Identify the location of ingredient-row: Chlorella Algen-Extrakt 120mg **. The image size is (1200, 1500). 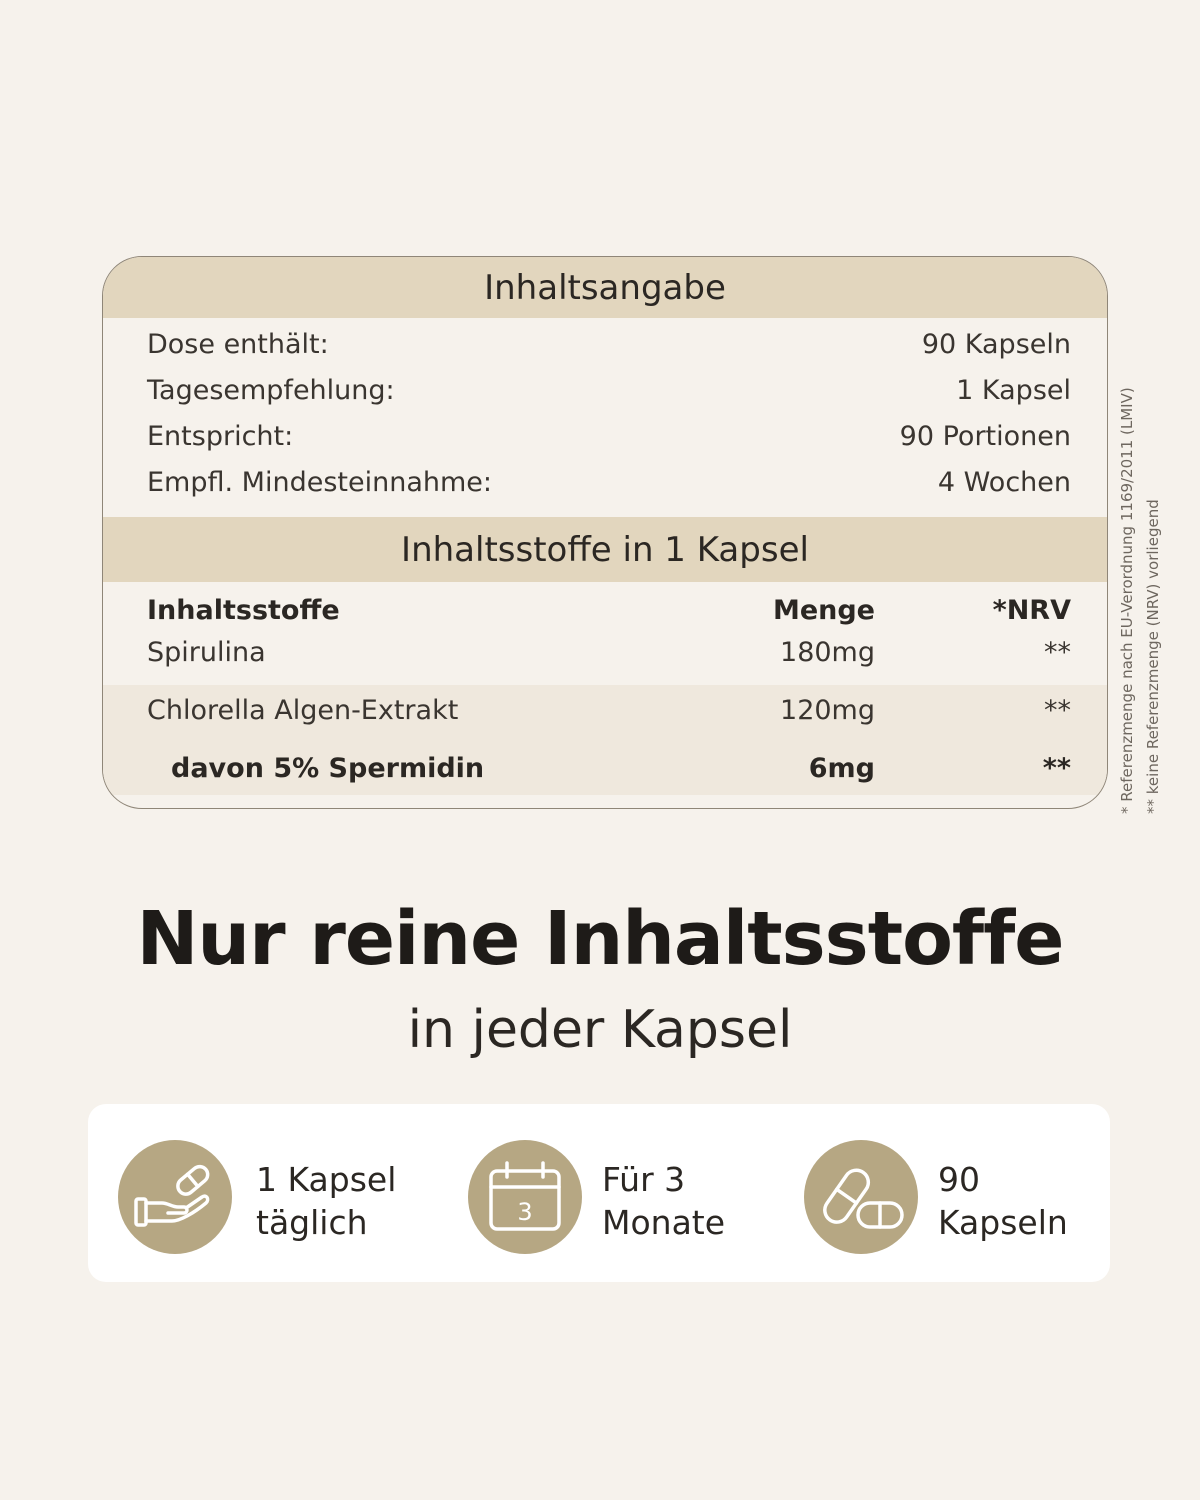
(609, 715).